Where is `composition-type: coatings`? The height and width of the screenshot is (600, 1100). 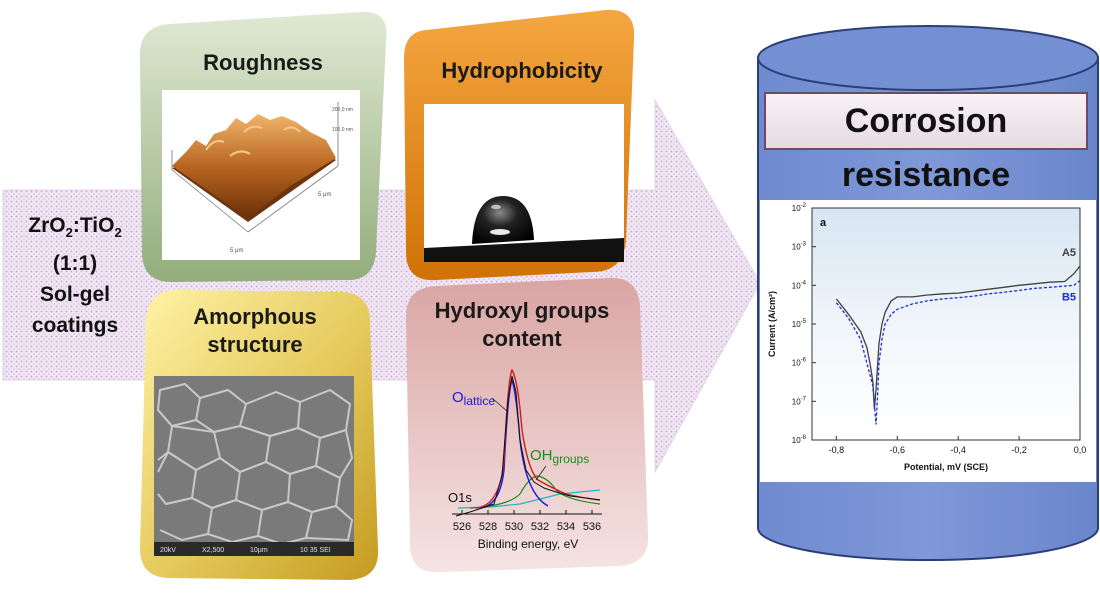 composition-type: coatings is located at coordinates (75, 326).